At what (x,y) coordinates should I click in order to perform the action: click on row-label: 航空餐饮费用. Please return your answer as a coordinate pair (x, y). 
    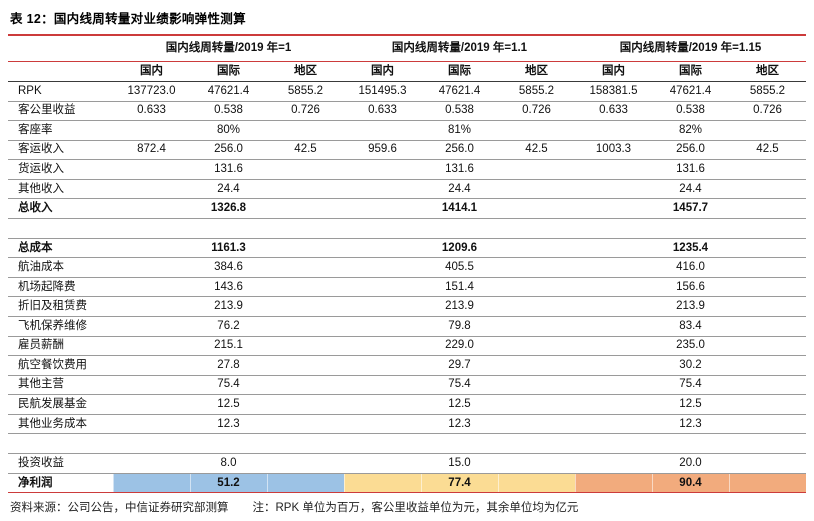
    Looking at the image, I should click on (52, 364).